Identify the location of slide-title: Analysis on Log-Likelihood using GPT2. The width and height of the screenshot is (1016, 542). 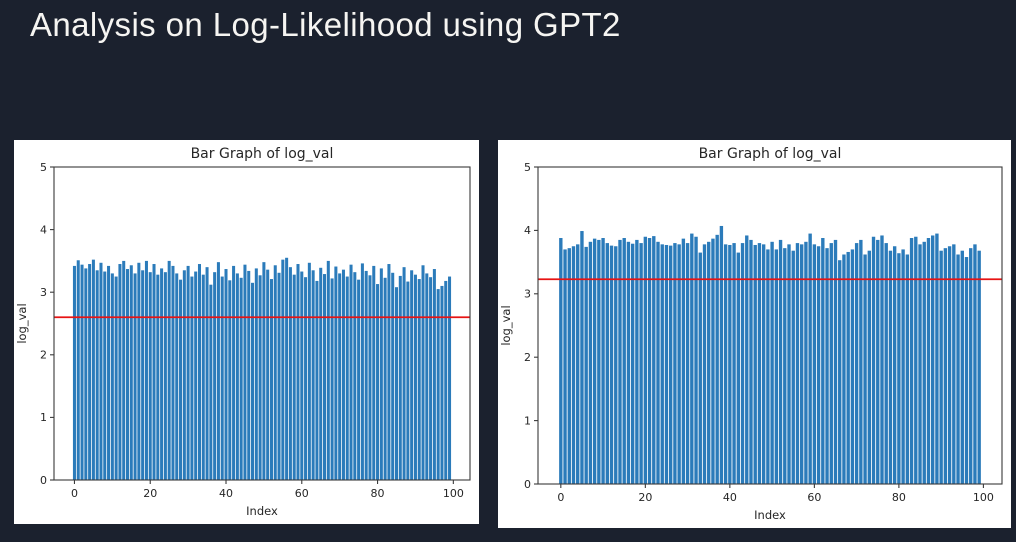
(325, 24).